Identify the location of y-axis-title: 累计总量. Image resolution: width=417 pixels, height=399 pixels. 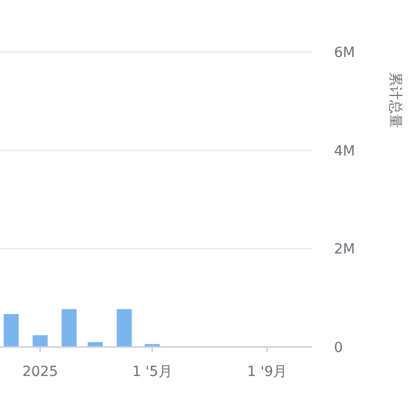
(395, 100).